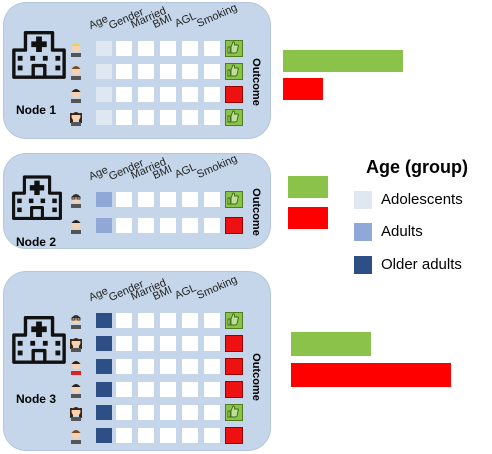  Describe the element at coordinates (303, 89) in the screenshot. I see `node-1-bad-outcome-bar` at that location.